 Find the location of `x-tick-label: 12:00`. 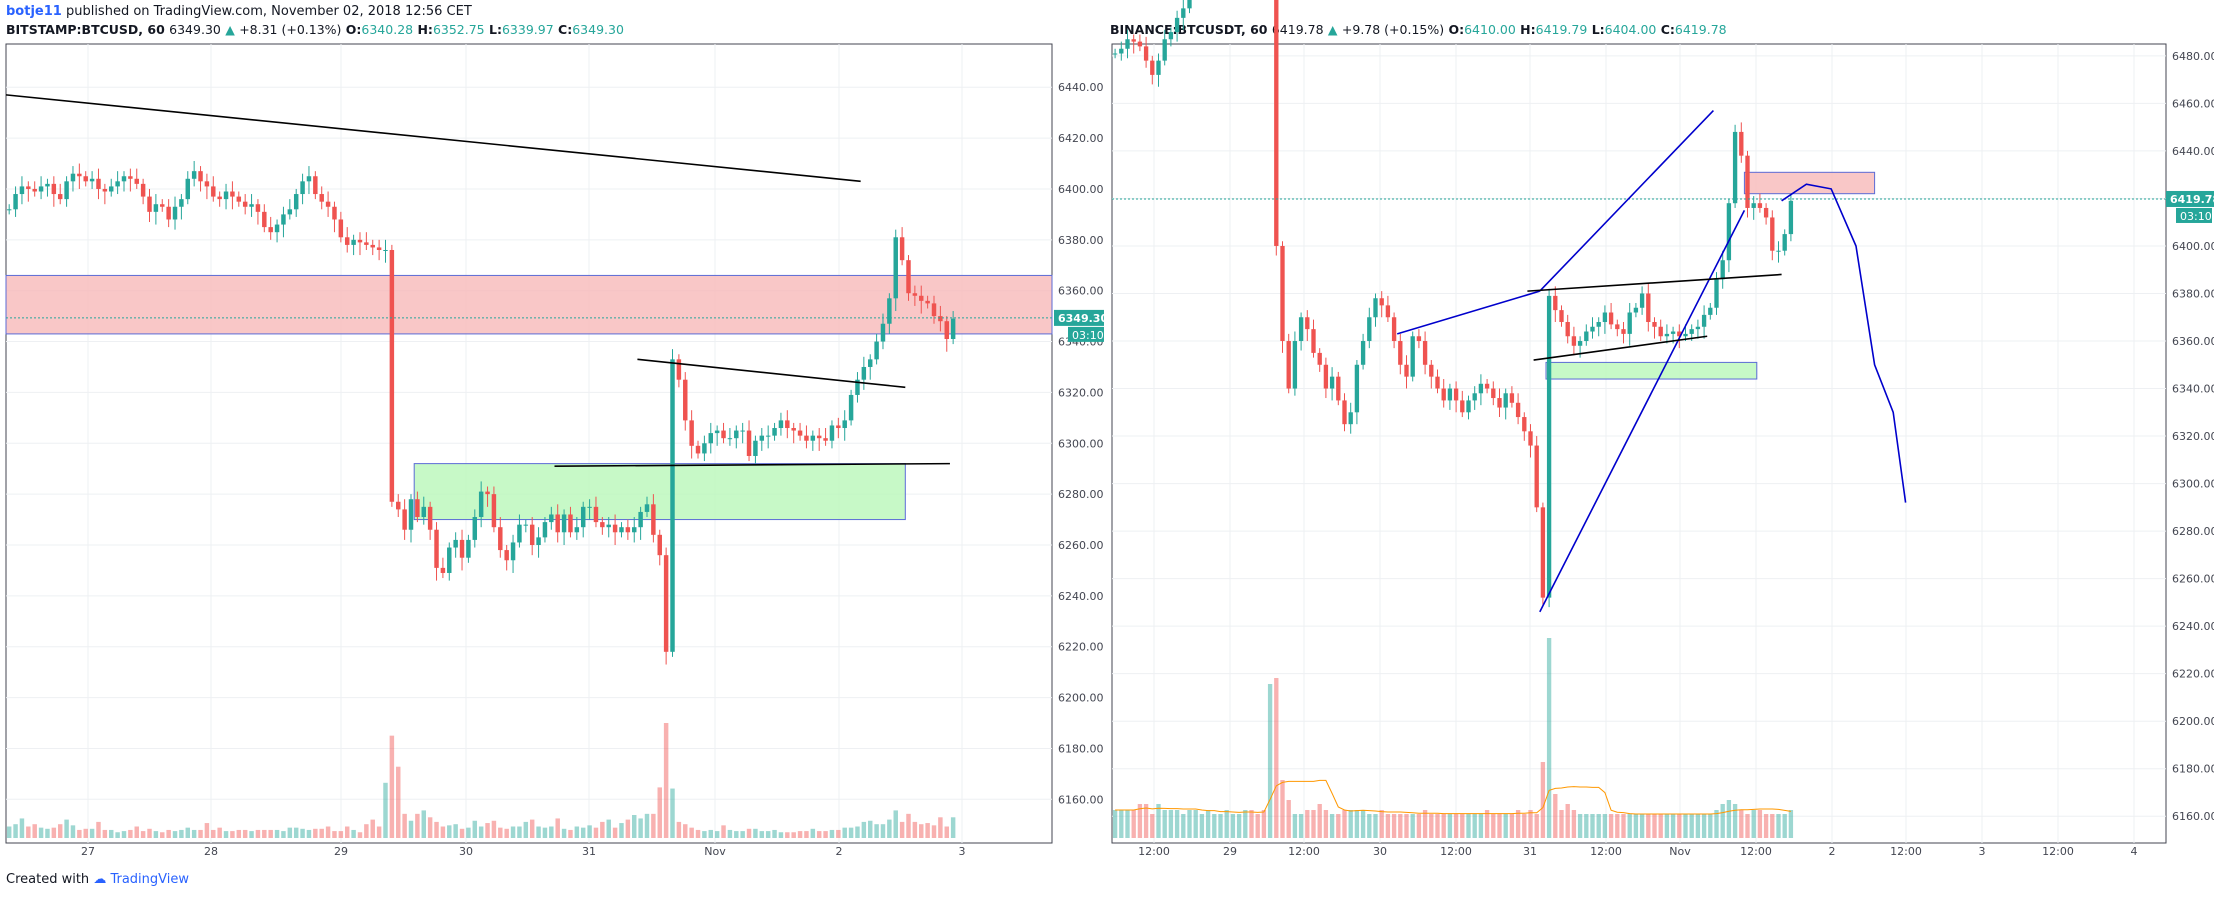

x-tick-label: 12:00 is located at coordinates (2058, 851).